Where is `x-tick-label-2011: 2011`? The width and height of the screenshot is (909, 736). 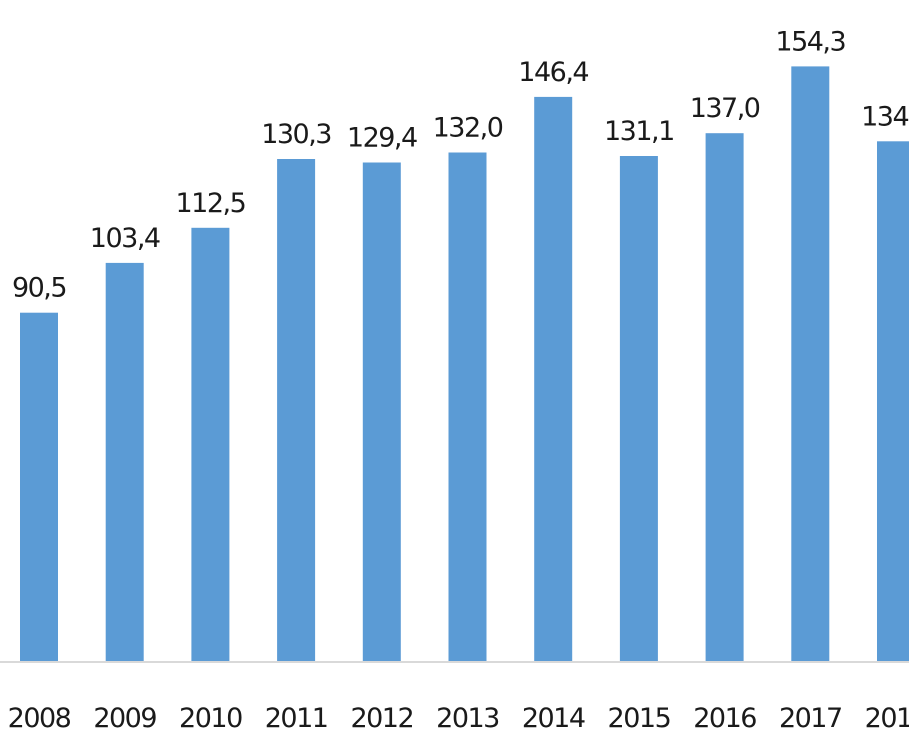
x-tick-label-2011: 2011 is located at coordinates (296, 718).